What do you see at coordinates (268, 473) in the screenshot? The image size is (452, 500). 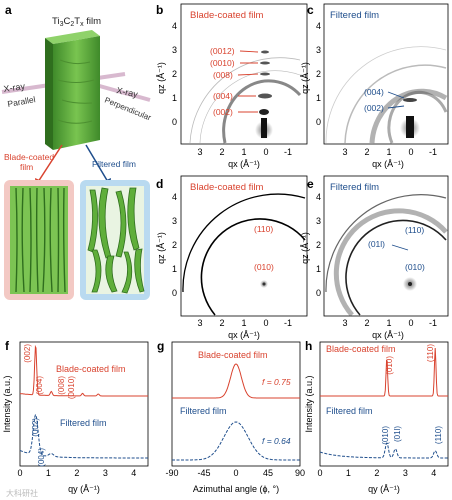 I see `x-tick: 45` at bounding box center [268, 473].